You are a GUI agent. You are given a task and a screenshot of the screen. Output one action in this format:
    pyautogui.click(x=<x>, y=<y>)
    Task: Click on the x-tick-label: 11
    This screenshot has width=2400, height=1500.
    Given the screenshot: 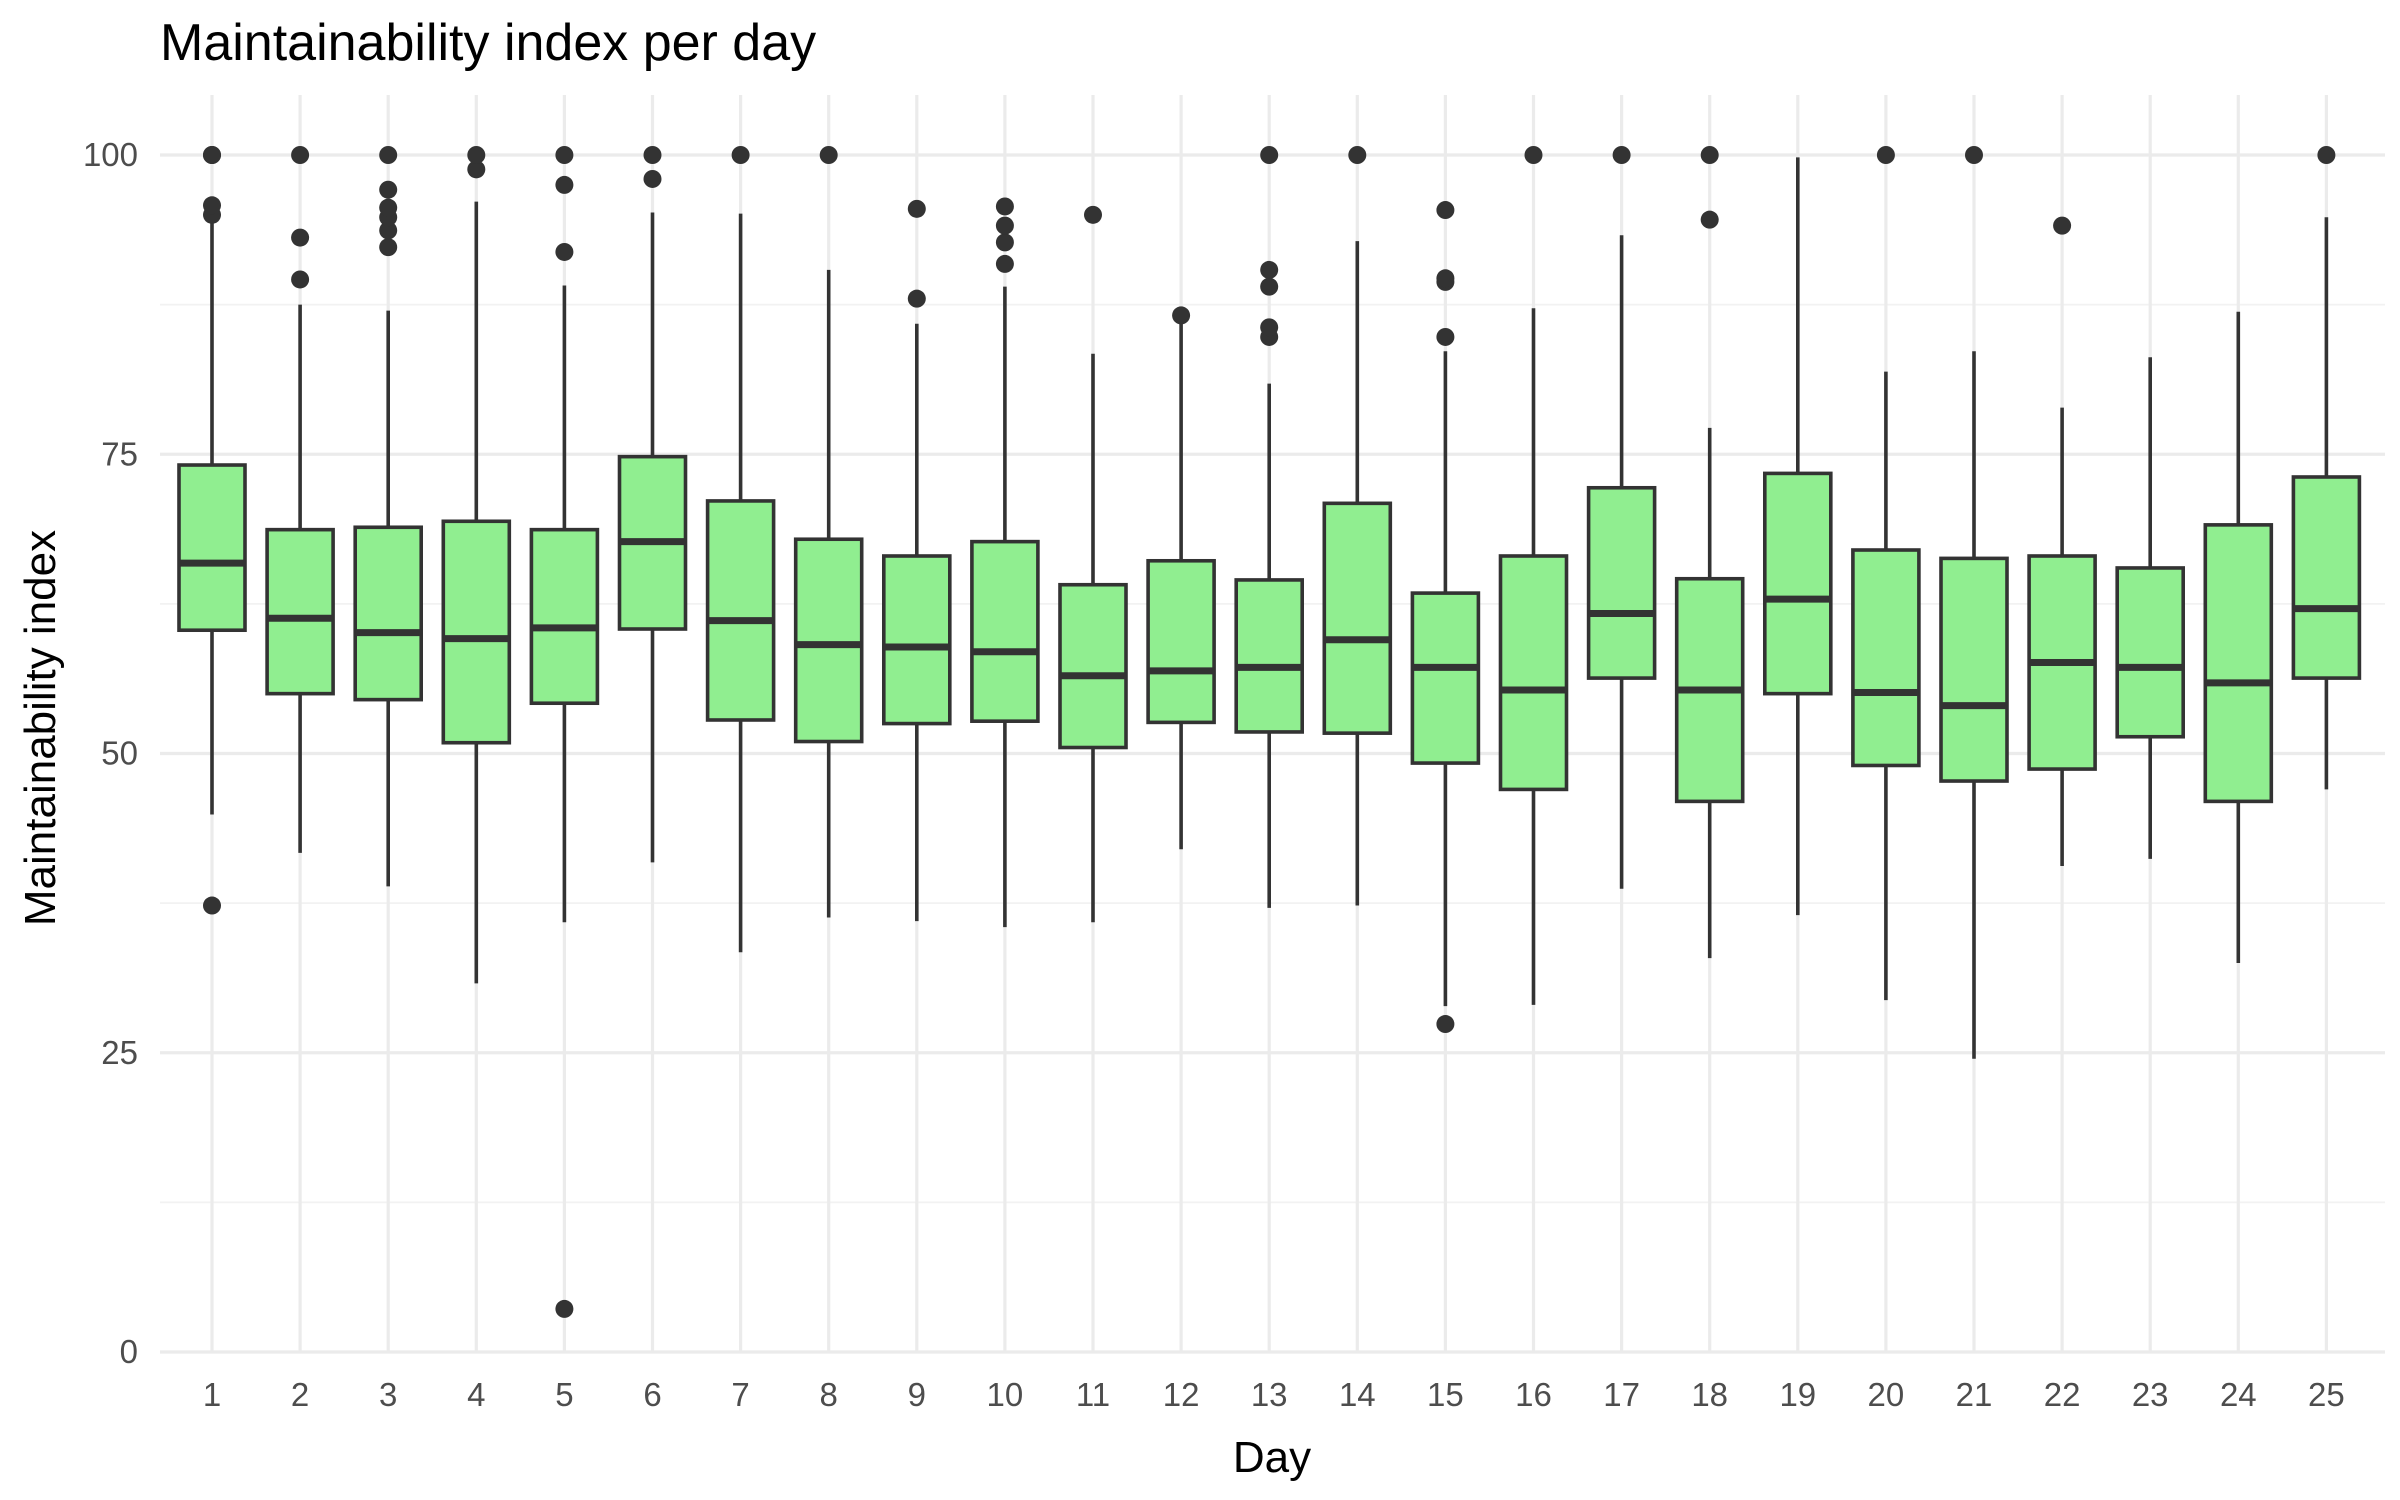 What is the action you would take?
    pyautogui.click(x=1093, y=1394)
    